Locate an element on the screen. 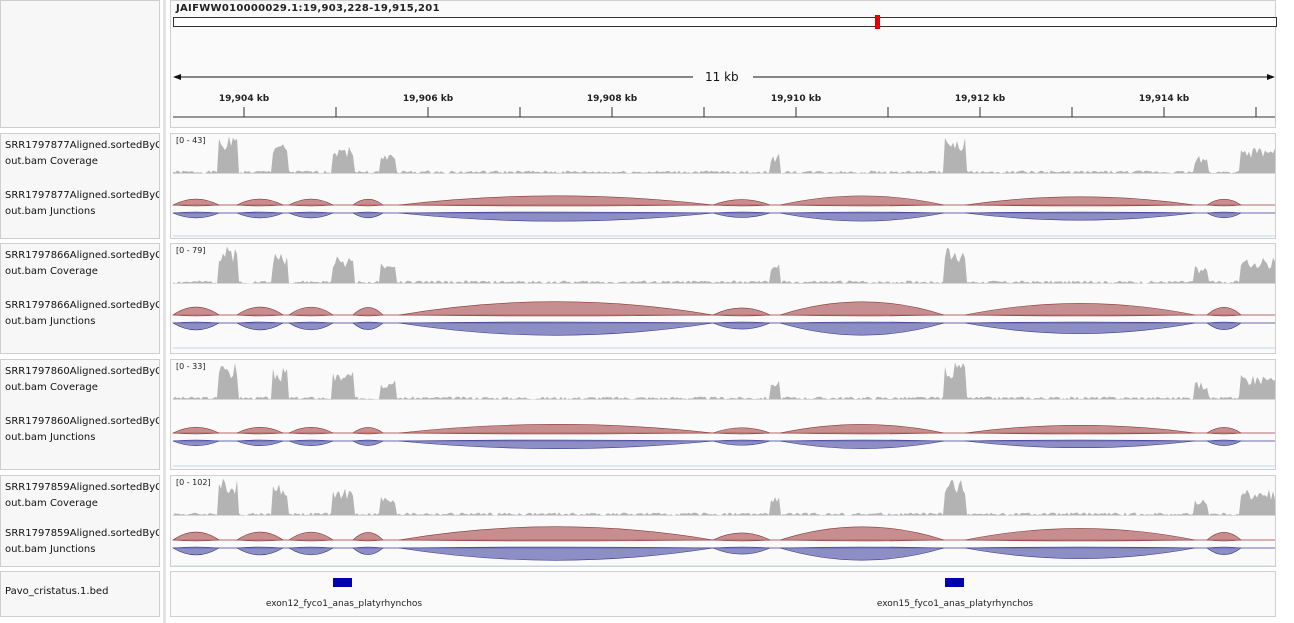 This screenshot has height=623, width=1294. locus-label: JAIFWW010000029.1:19,903,228-19,915,201 is located at coordinates (308, 8).